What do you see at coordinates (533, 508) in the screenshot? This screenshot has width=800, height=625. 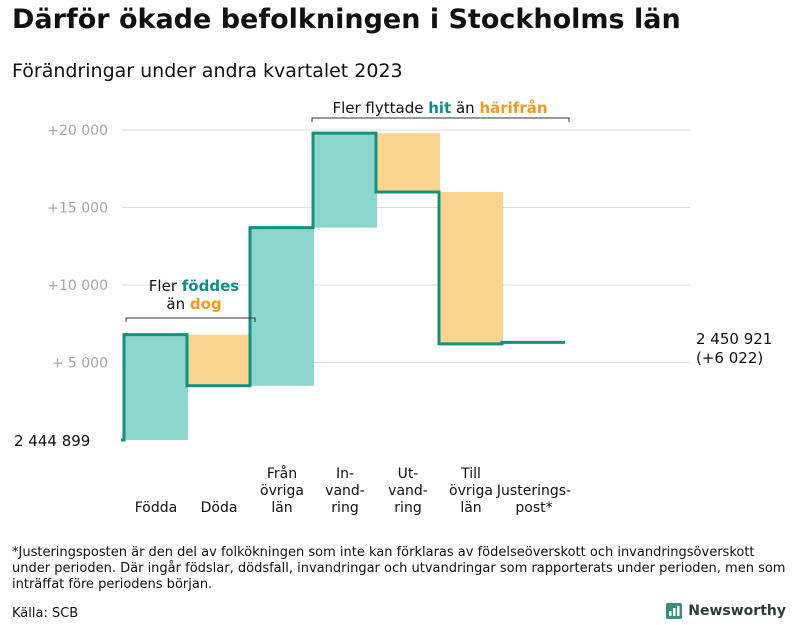 I see `category-label: post*` at bounding box center [533, 508].